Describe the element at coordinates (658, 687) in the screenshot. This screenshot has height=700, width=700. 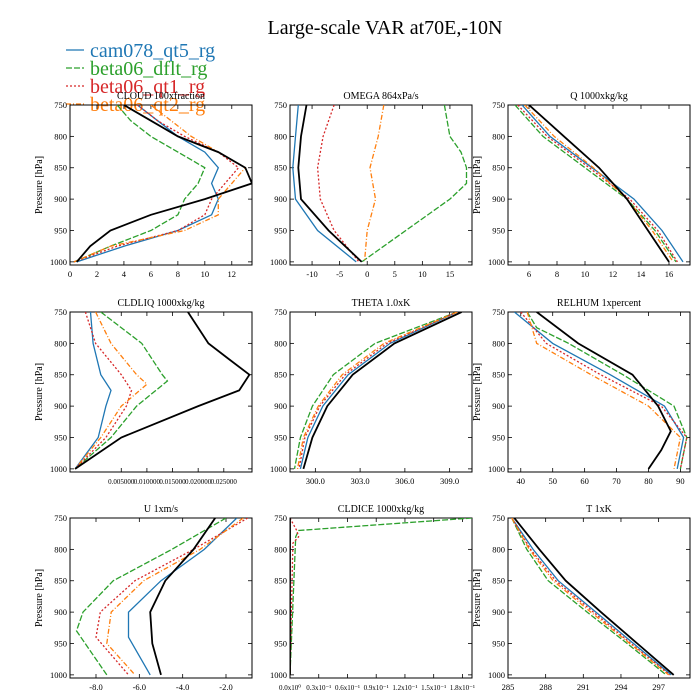
I see `x-tick-label: 297` at that location.